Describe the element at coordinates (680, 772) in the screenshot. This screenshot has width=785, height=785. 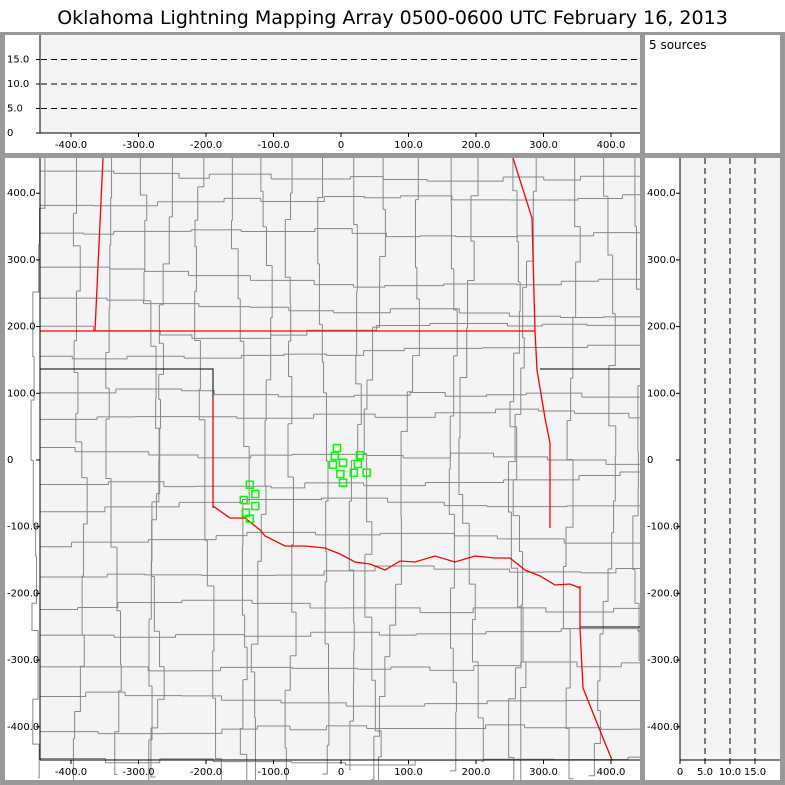
I see `x-tick-label: 0` at that location.